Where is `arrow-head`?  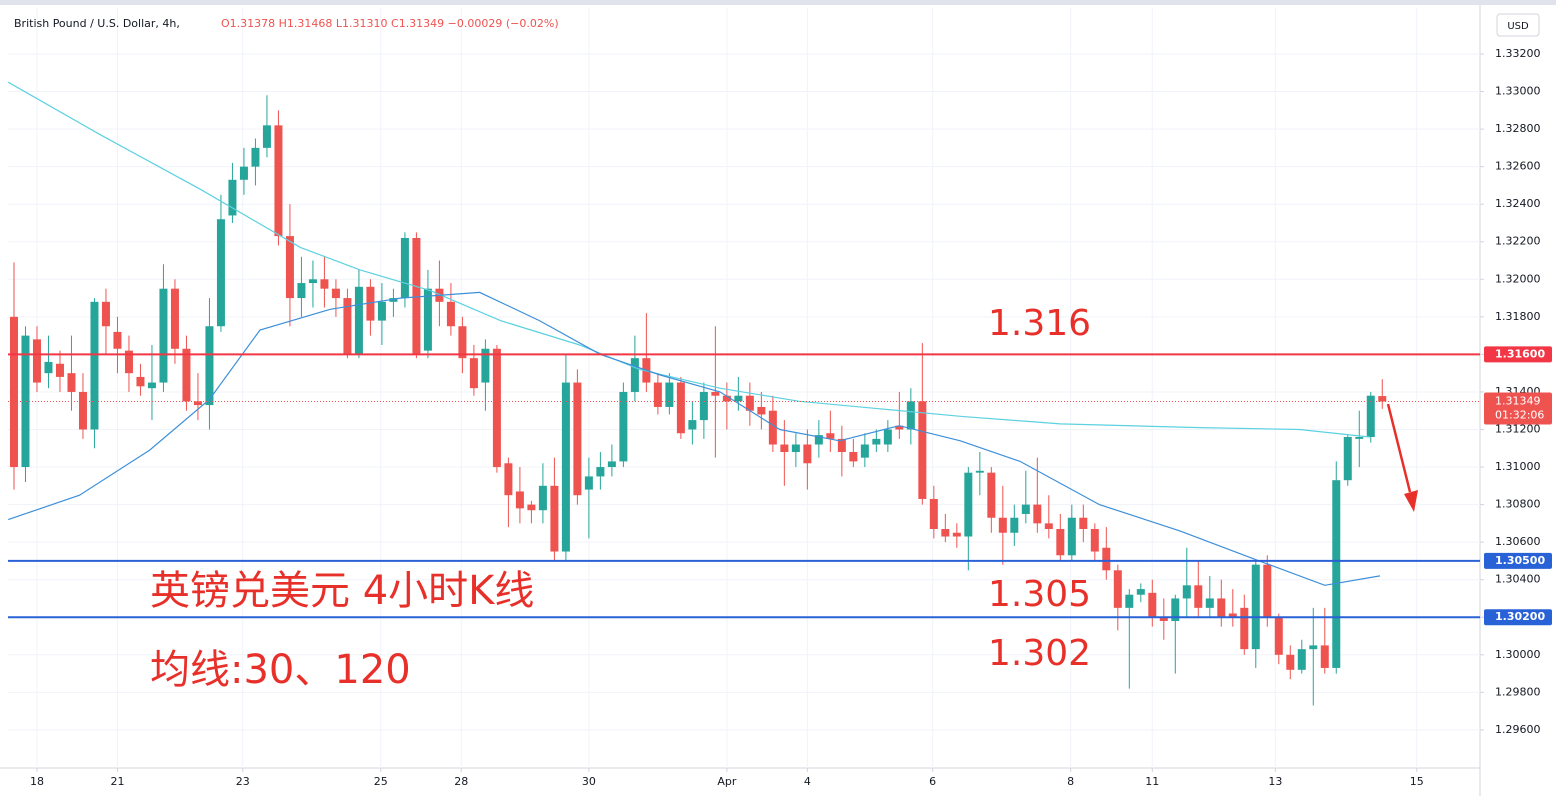
arrow-head is located at coordinates (1411, 501).